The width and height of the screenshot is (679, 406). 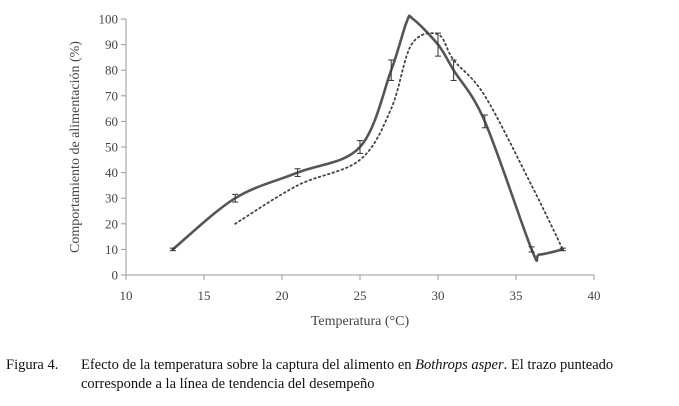 What do you see at coordinates (111, 249) in the screenshot?
I see `y-tick-label: 10` at bounding box center [111, 249].